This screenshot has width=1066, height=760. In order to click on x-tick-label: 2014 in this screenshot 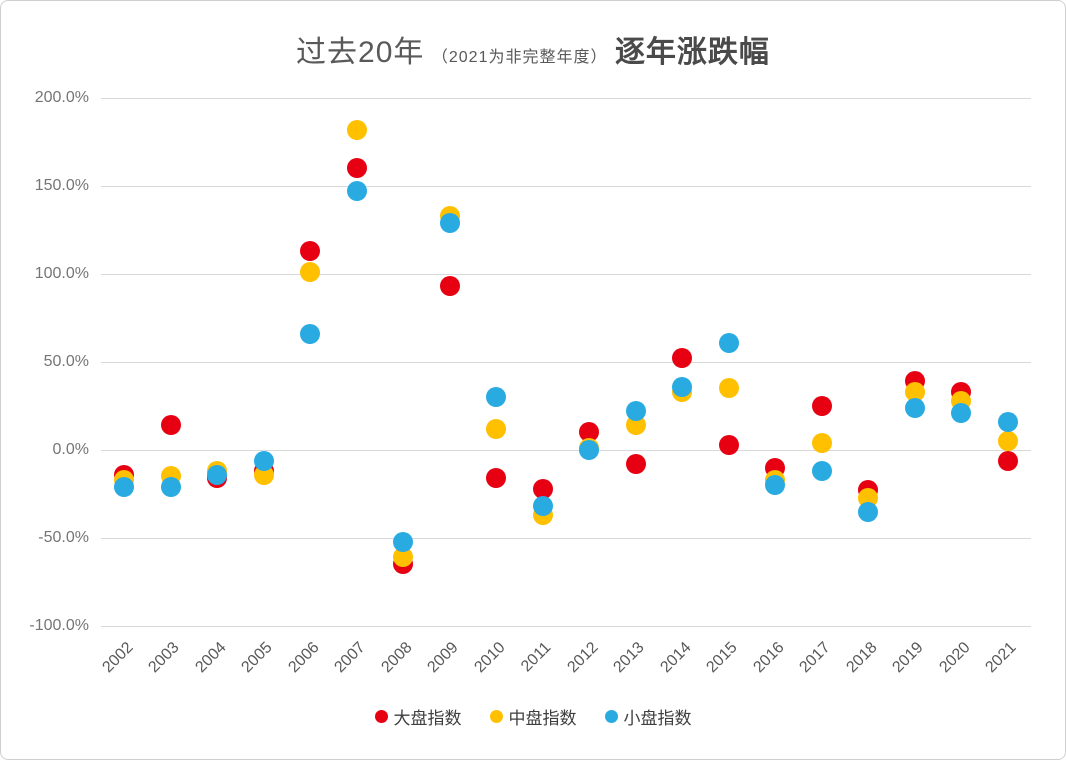, I will do `click(676, 658)`.